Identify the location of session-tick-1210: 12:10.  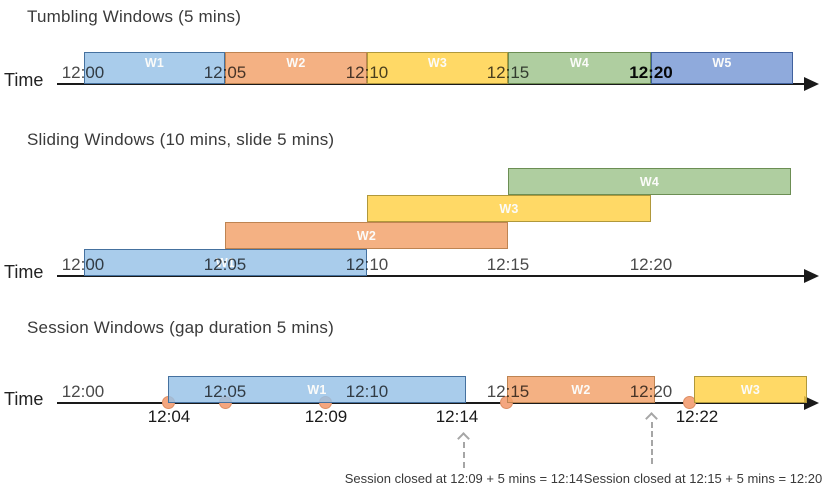
(367, 391).